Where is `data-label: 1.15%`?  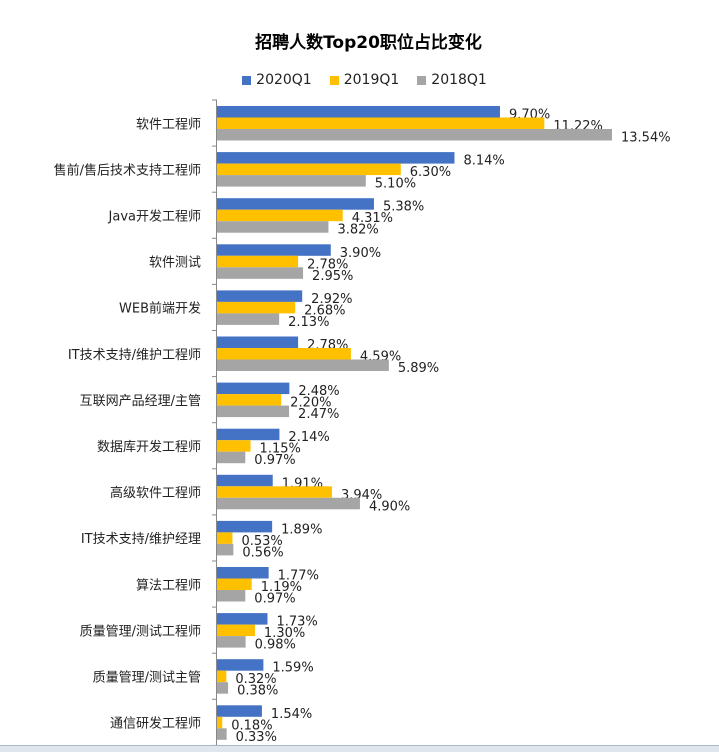 data-label: 1.15% is located at coordinates (280, 449).